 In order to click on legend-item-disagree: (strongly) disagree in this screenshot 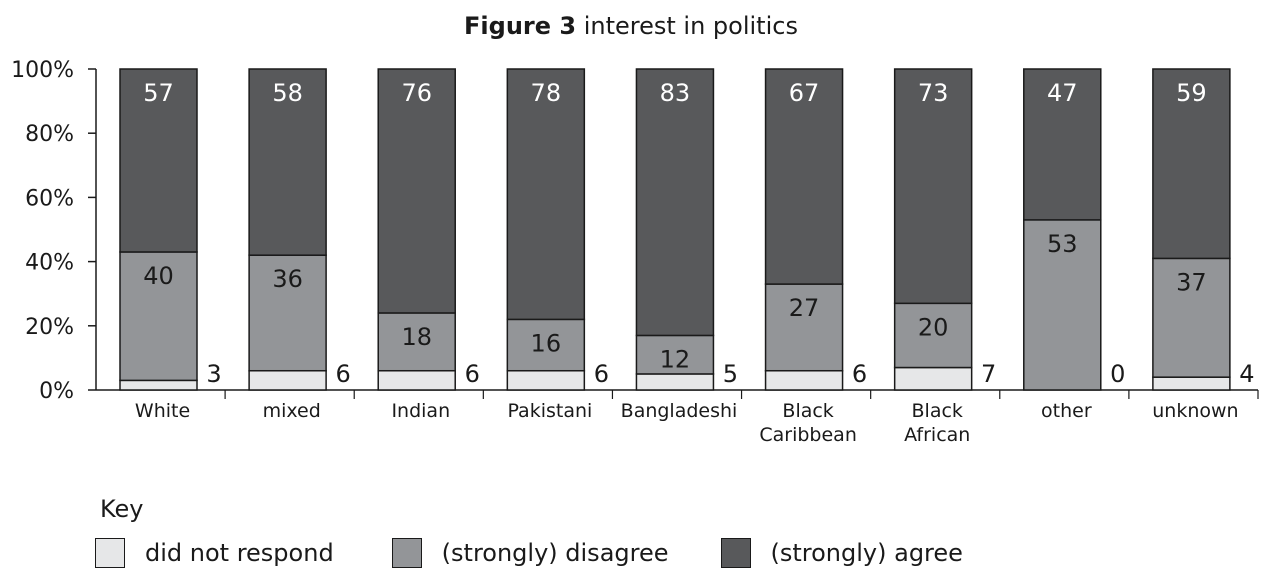, I will do `click(530, 553)`.